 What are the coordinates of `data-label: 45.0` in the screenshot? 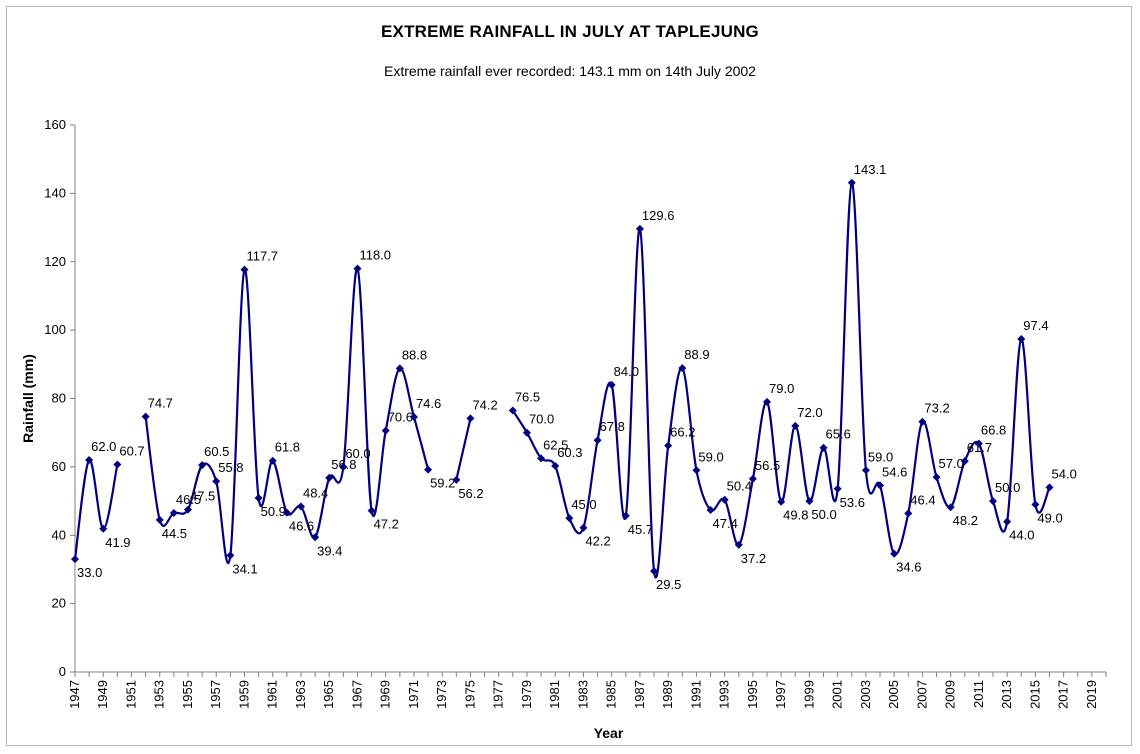 It's located at (583, 504).